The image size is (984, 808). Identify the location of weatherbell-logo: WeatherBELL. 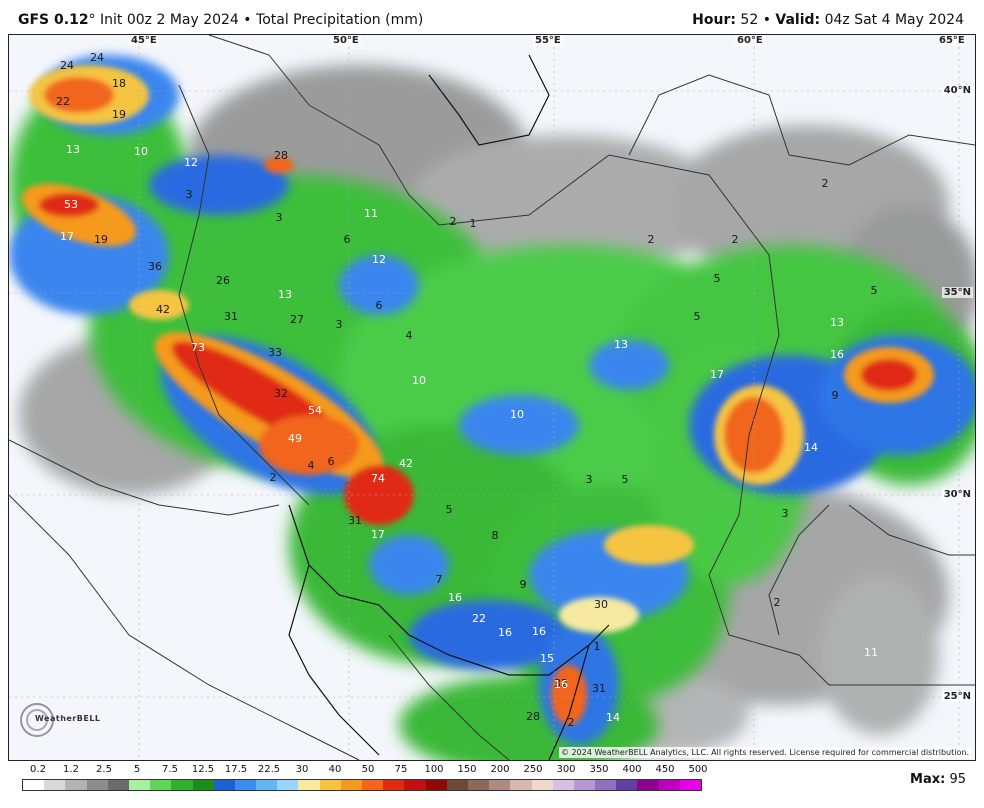
(57, 720).